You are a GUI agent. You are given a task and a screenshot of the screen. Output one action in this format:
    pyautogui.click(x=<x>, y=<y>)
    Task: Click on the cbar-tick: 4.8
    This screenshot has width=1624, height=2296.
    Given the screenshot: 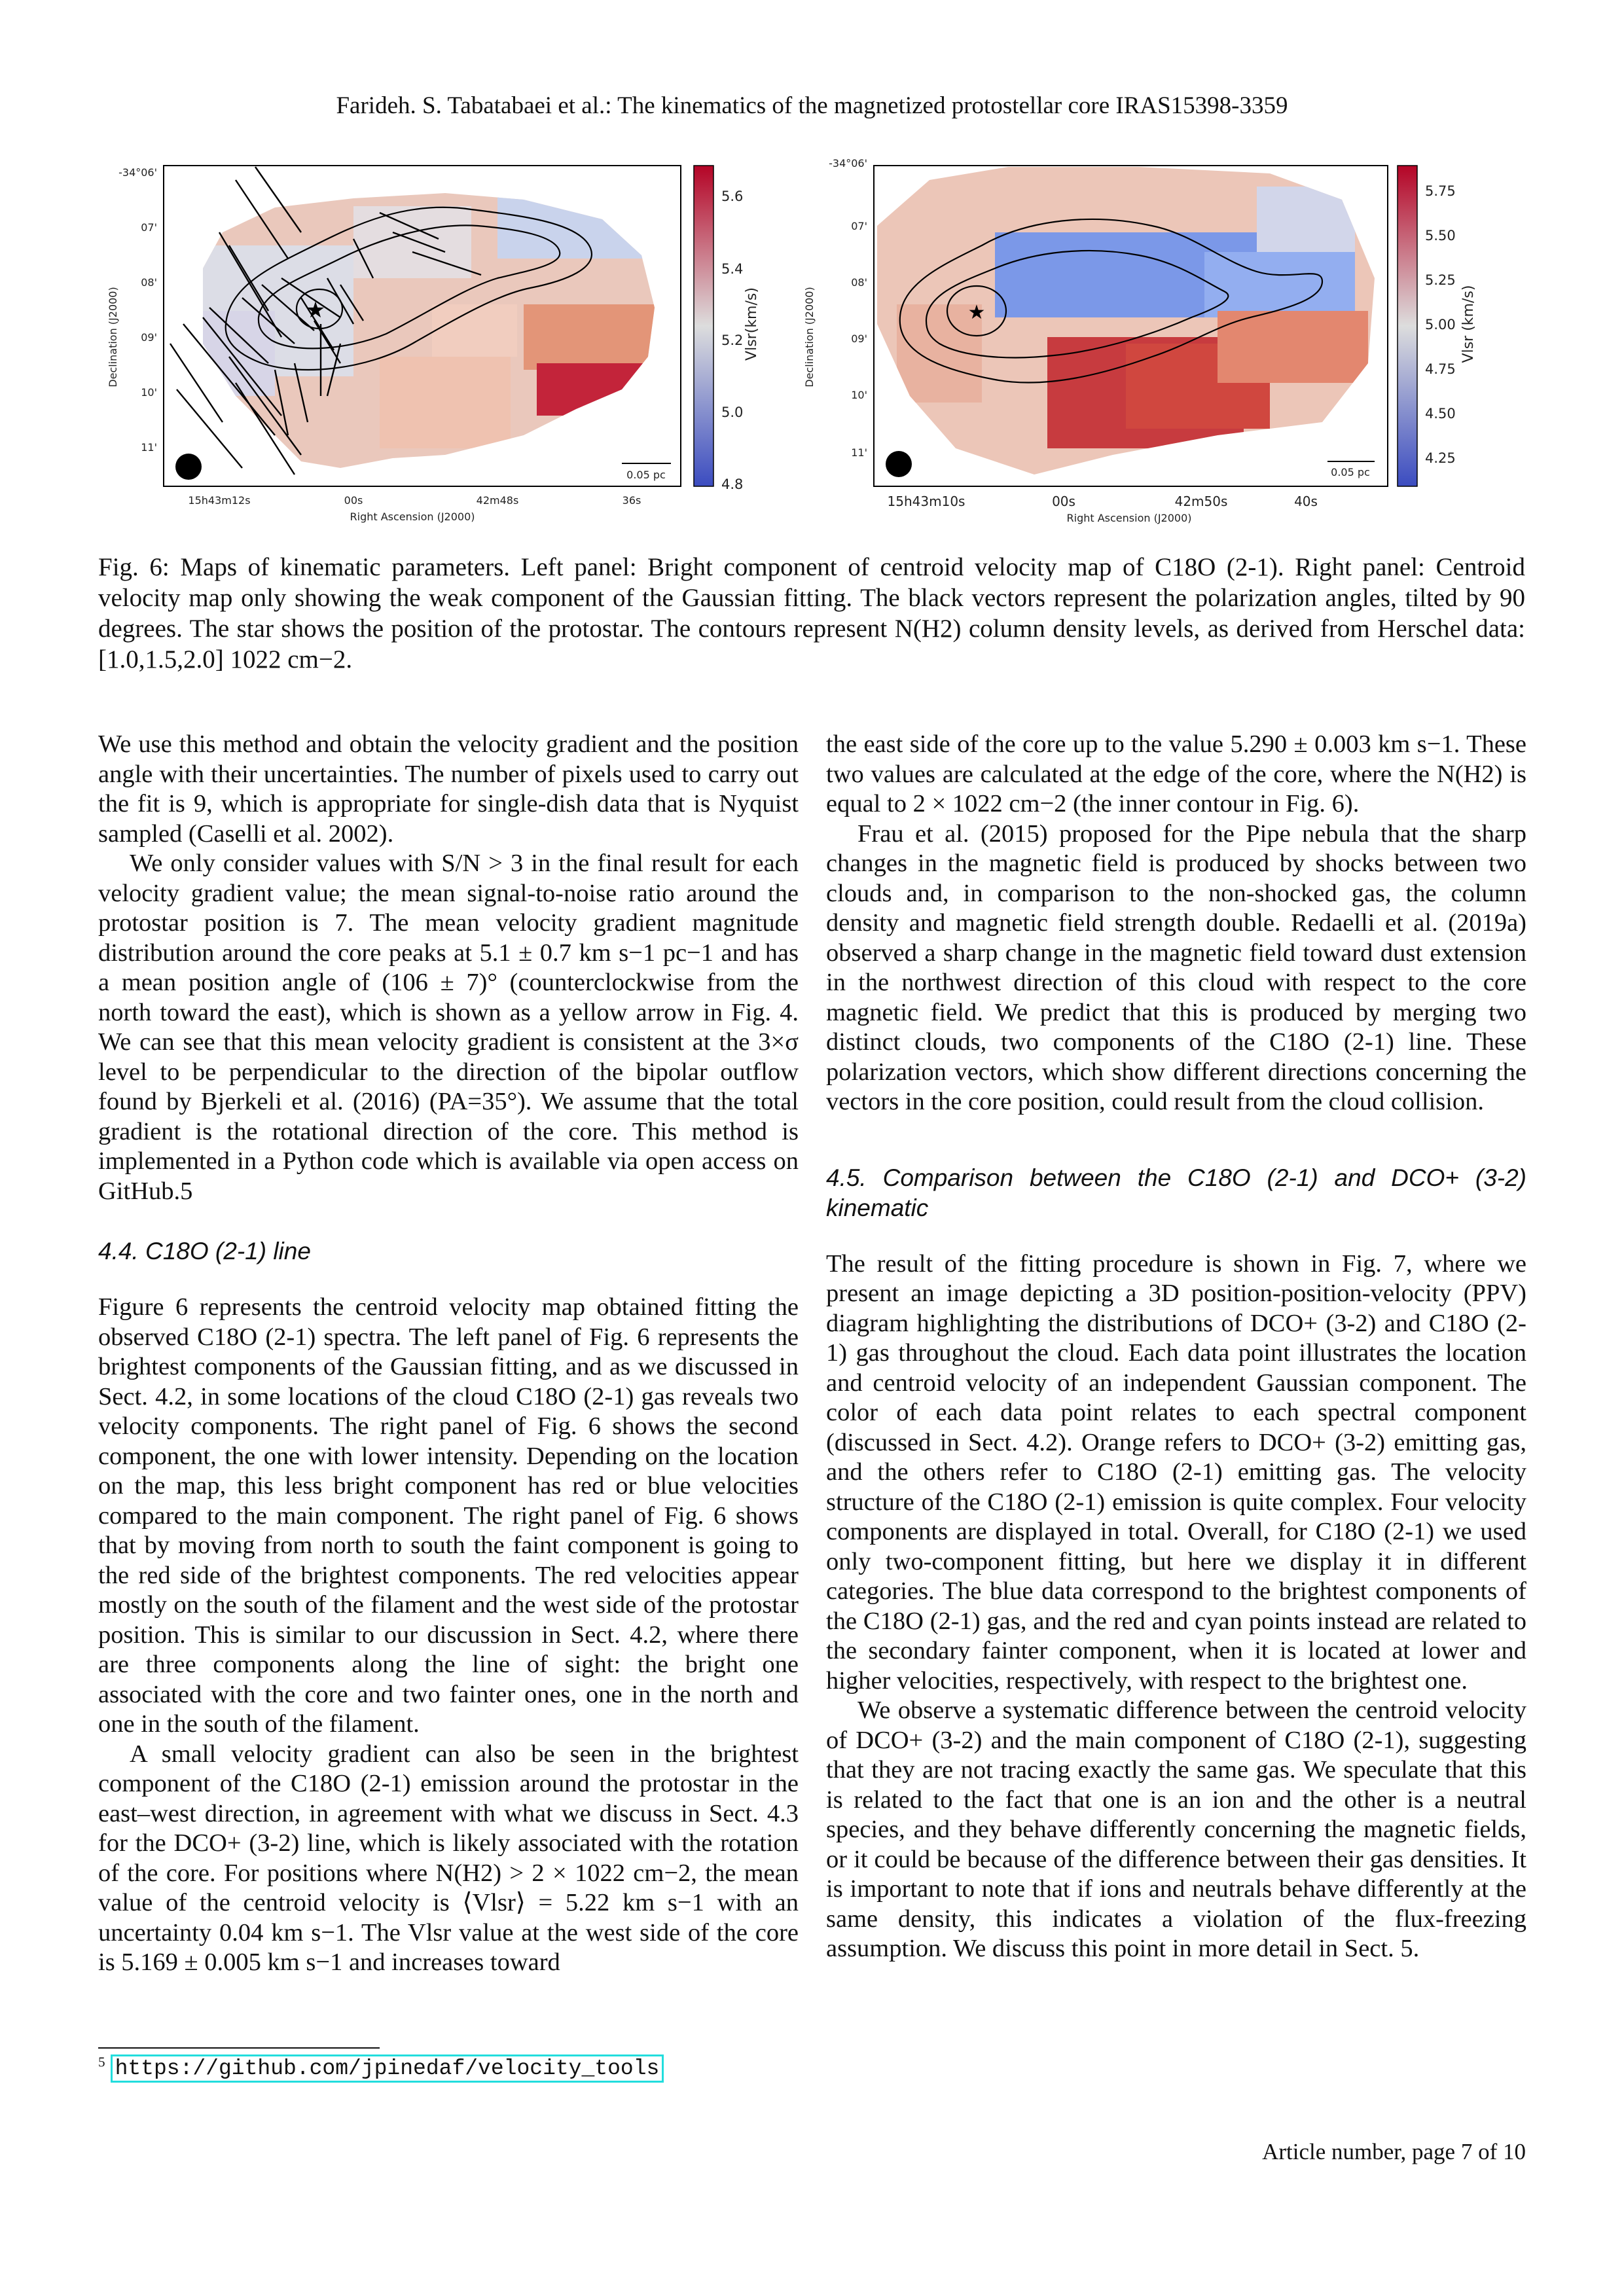 What is the action you would take?
    pyautogui.click(x=732, y=484)
    